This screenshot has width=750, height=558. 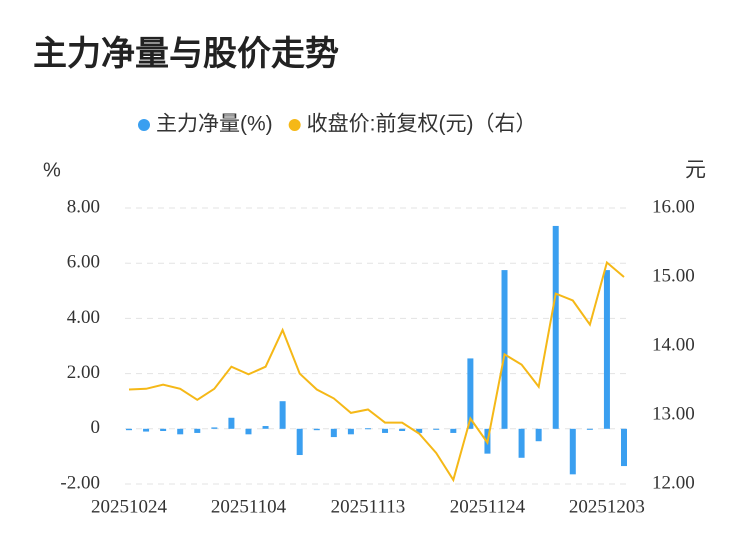 I want to click on y-tick-label: 8.00, so click(x=83, y=206).